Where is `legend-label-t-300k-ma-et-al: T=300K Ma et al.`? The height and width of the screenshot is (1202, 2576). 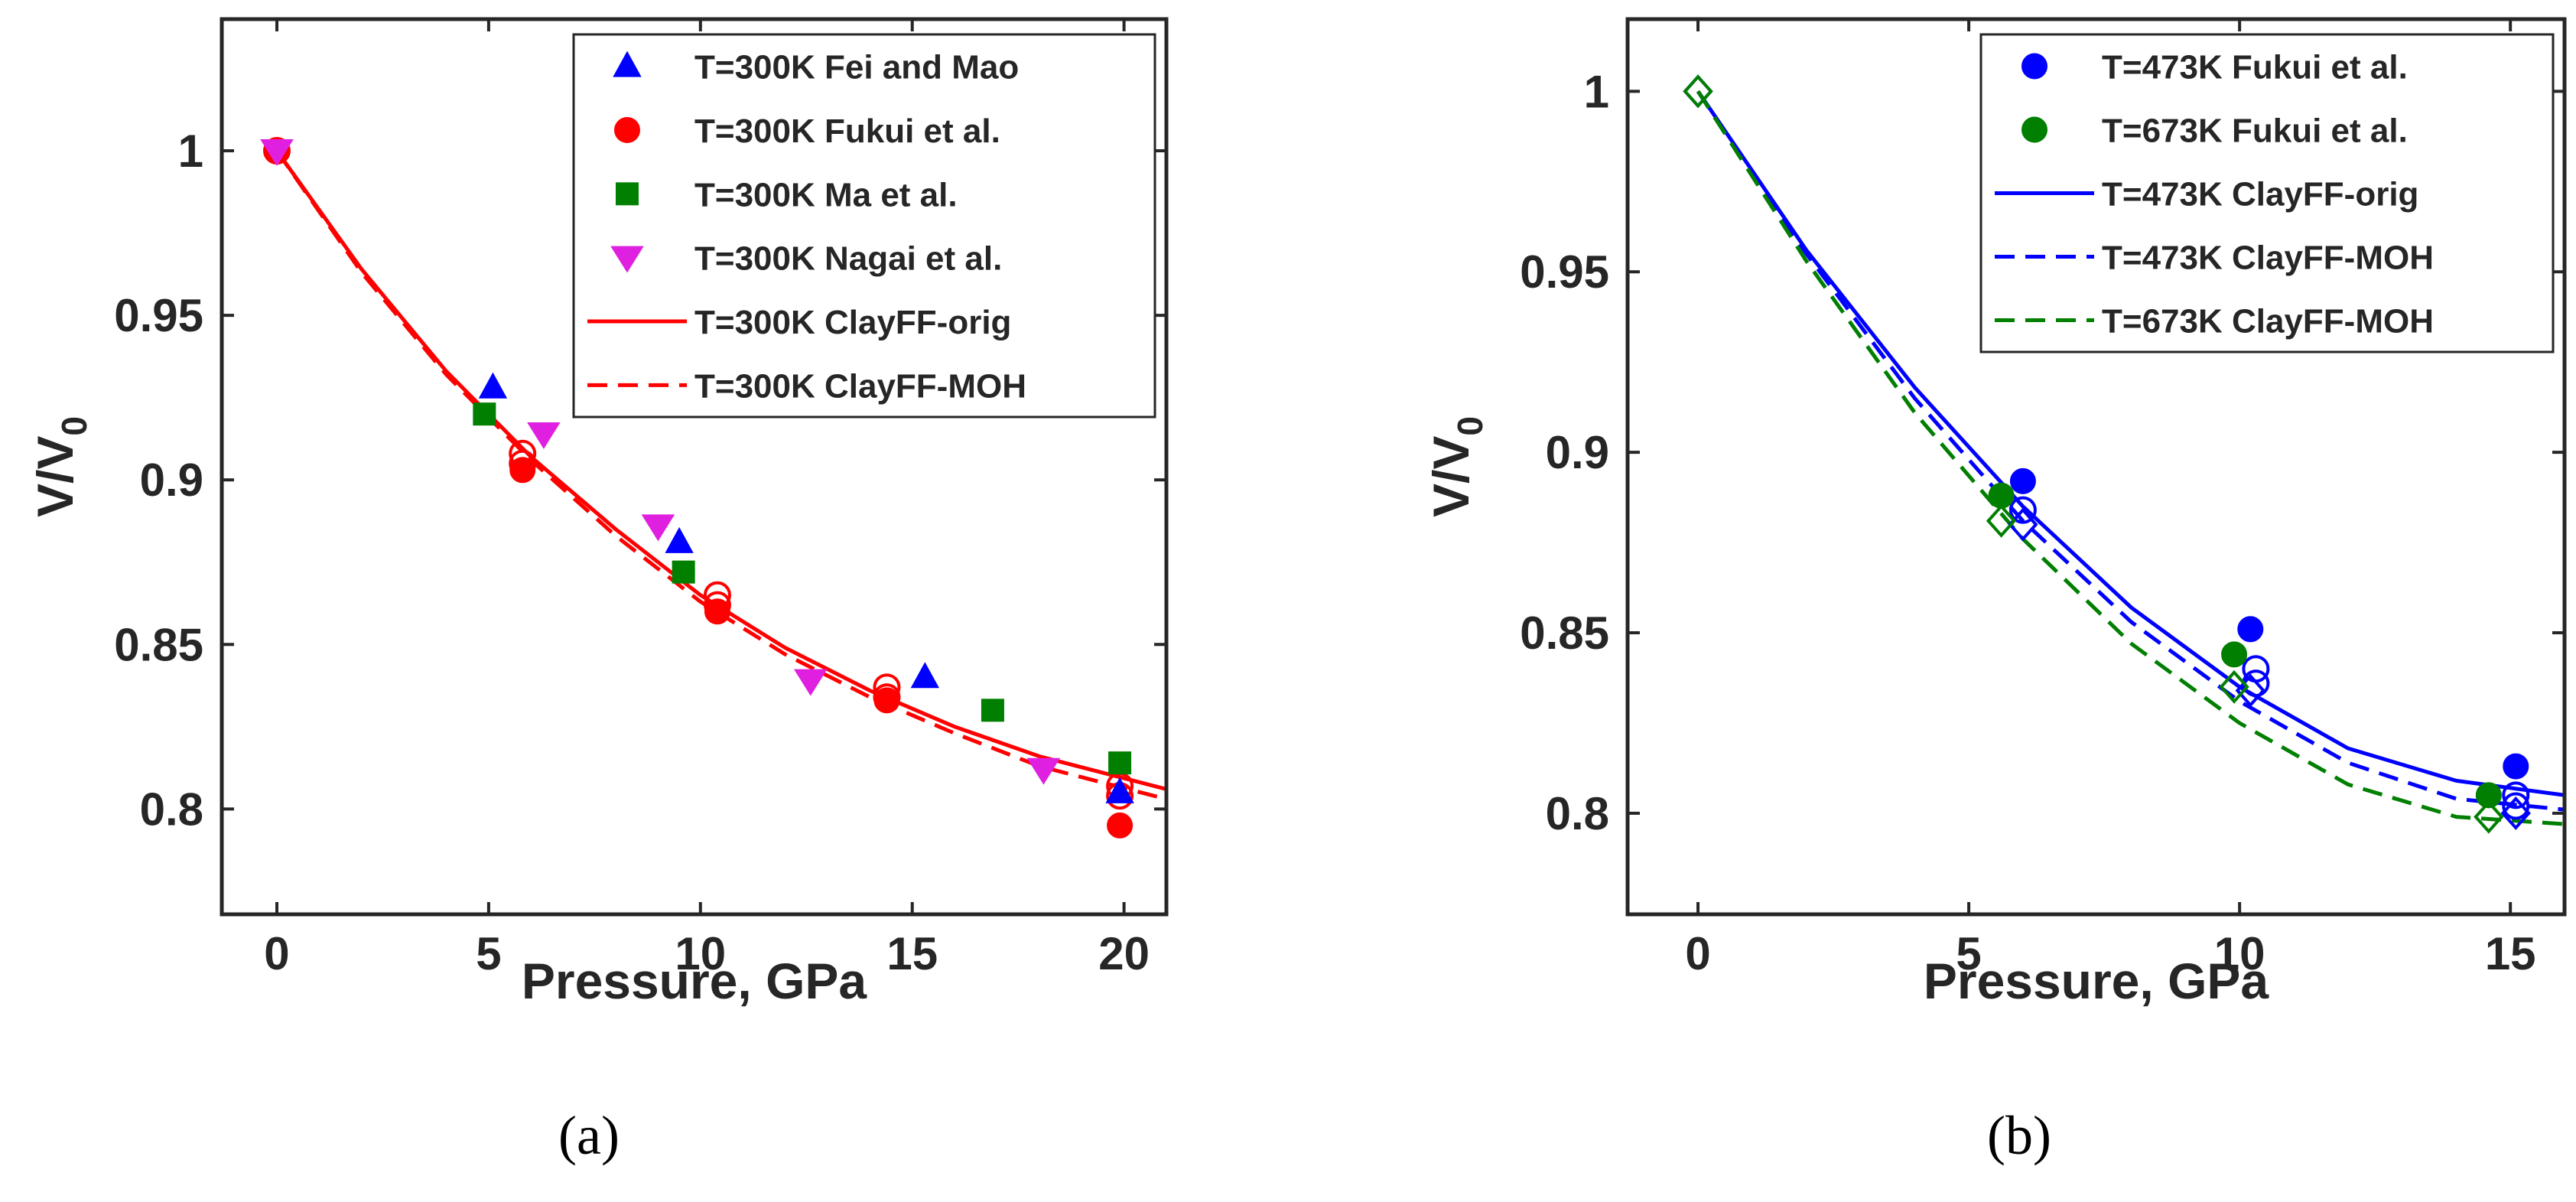
legend-label-t-300k-ma-et-al: T=300K Ma et al. is located at coordinates (826, 194).